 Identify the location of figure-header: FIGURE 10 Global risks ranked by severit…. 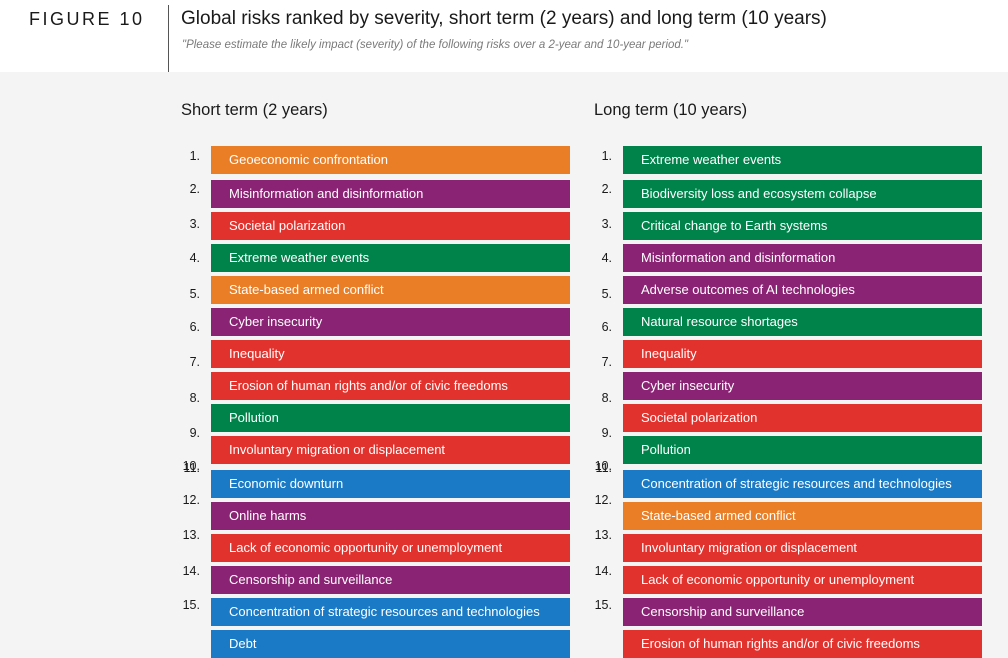
(504, 36).